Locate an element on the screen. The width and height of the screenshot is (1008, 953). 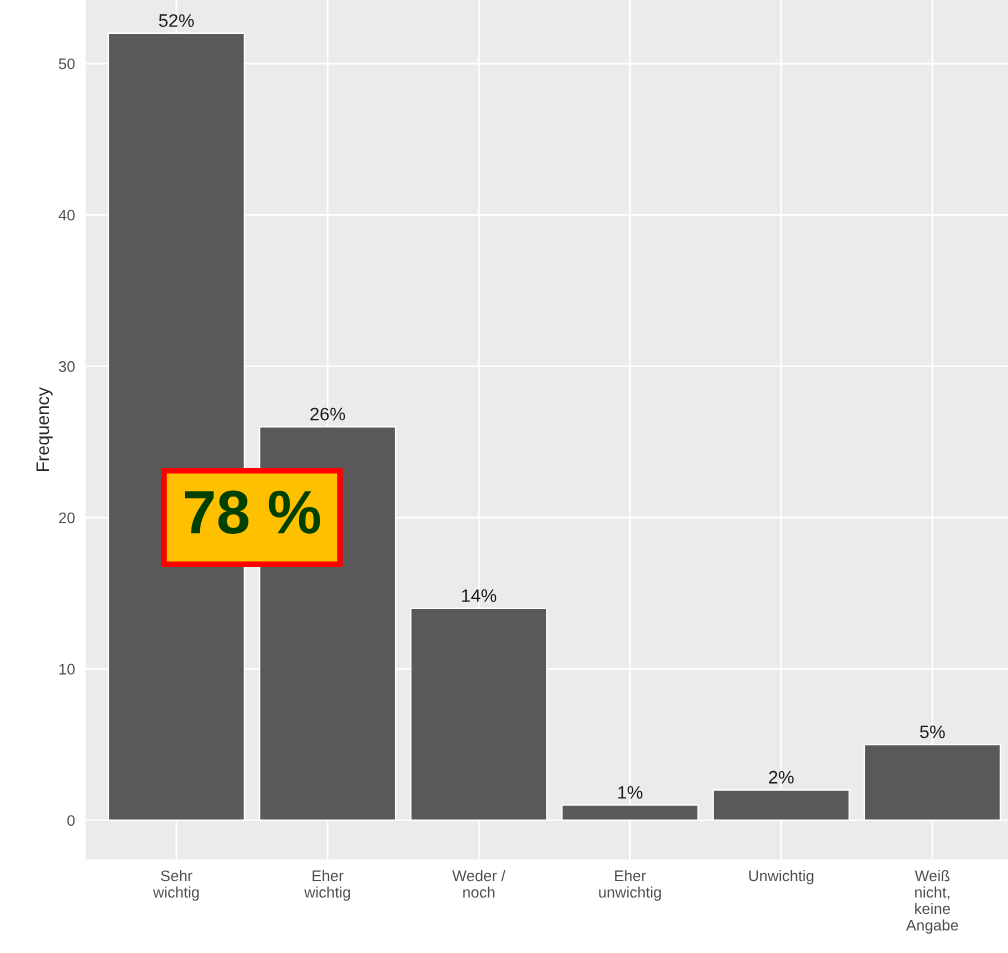
y-tick-label: 0 is located at coordinates (71, 820).